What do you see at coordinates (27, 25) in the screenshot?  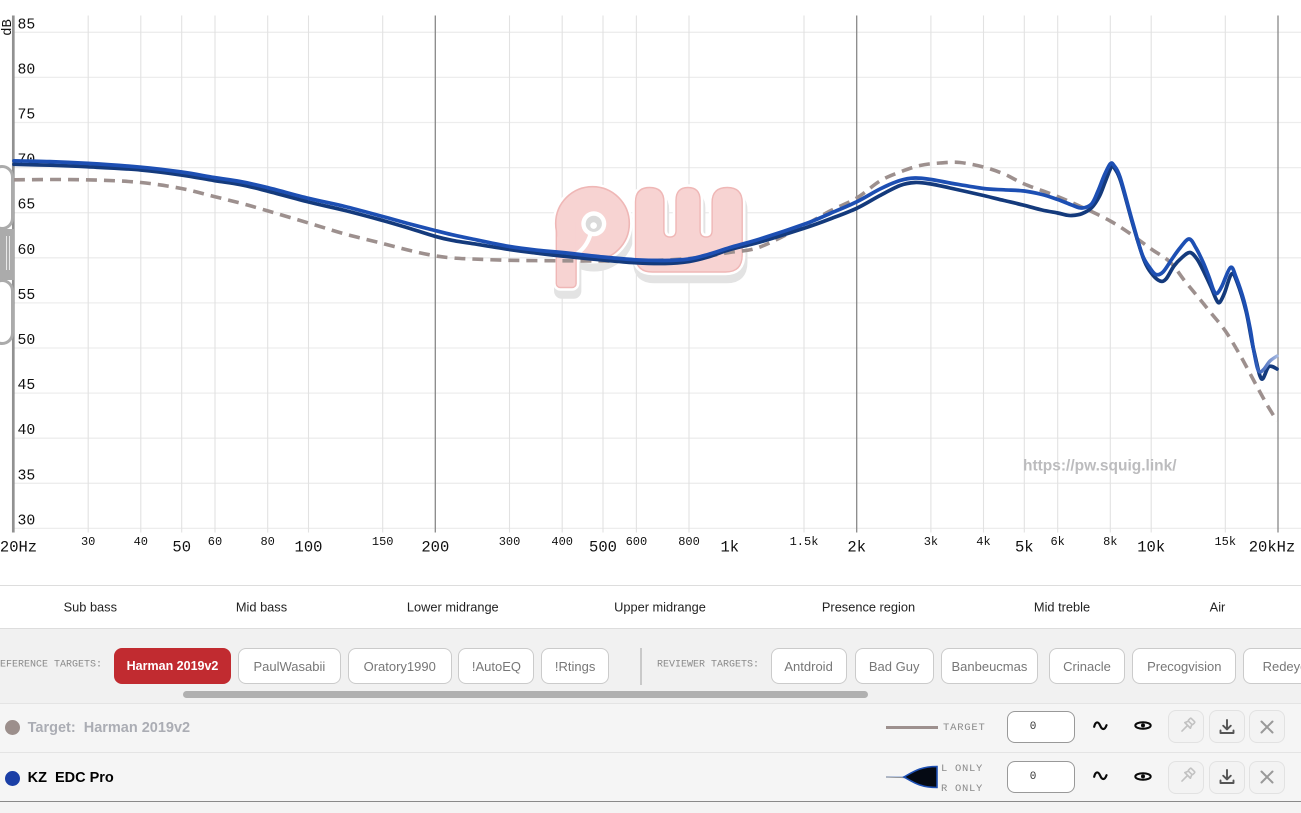 I see `svg-text: 85` at bounding box center [27, 25].